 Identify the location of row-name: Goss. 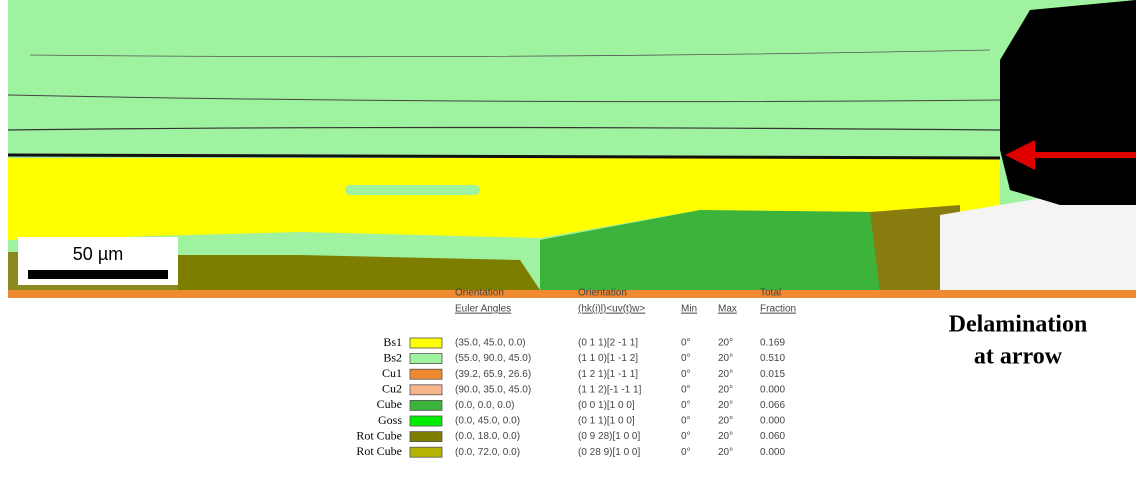
(390, 420).